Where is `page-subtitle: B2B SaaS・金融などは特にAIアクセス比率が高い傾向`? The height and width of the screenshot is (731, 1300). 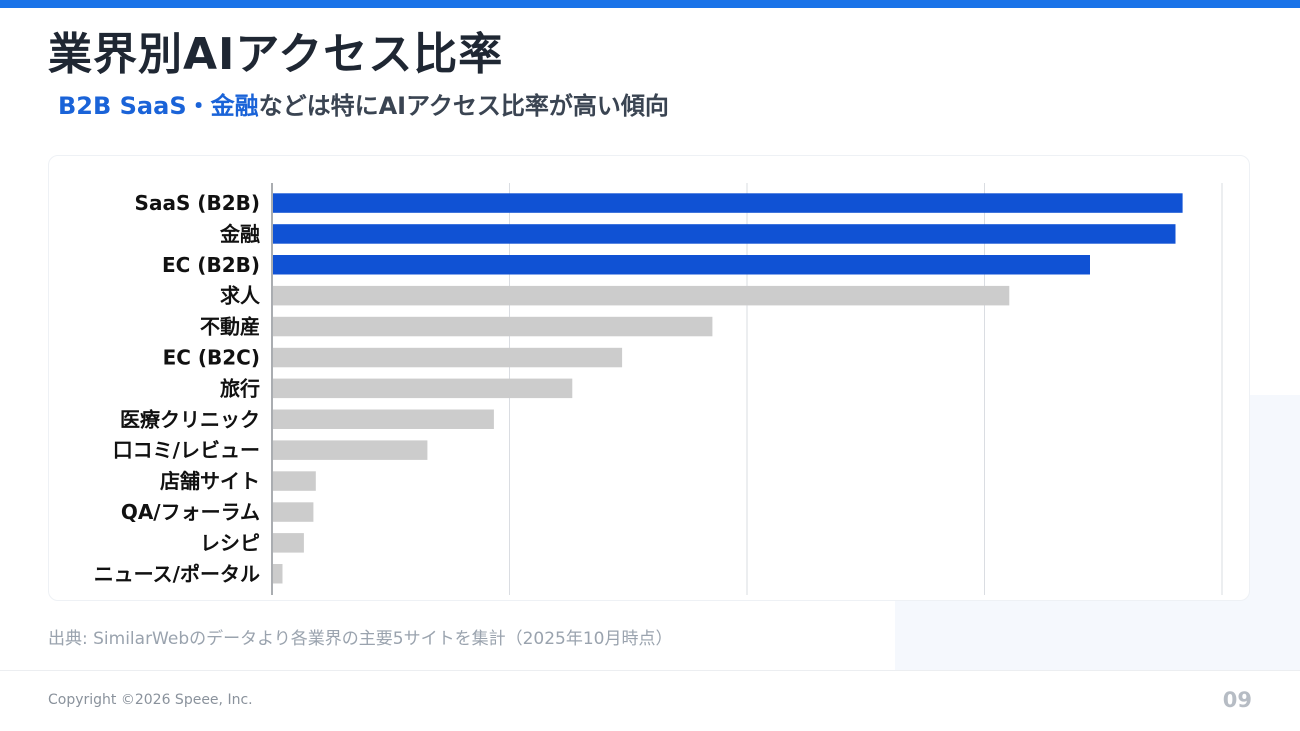 page-subtitle: B2B SaaS・金融などは特にAIアクセス比率が高い傾向 is located at coordinates (363, 103).